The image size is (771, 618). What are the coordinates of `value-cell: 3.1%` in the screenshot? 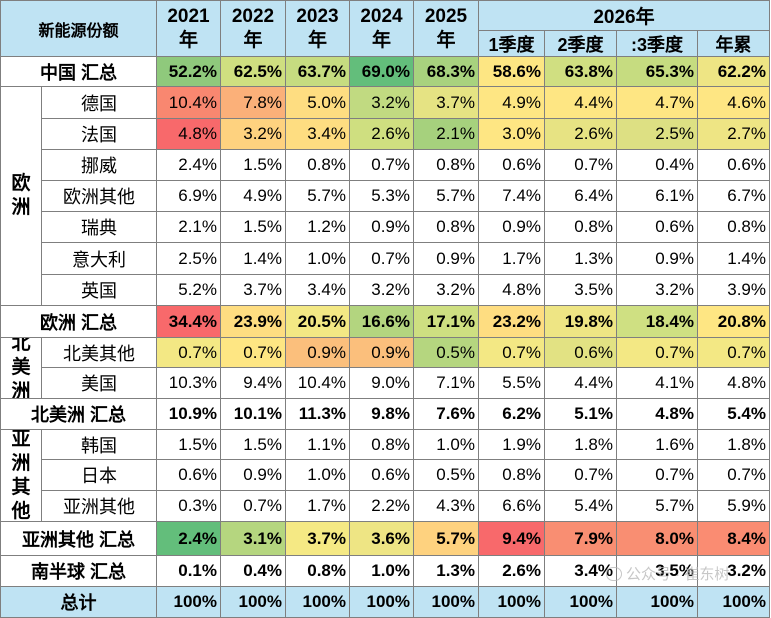 It's located at (253, 539).